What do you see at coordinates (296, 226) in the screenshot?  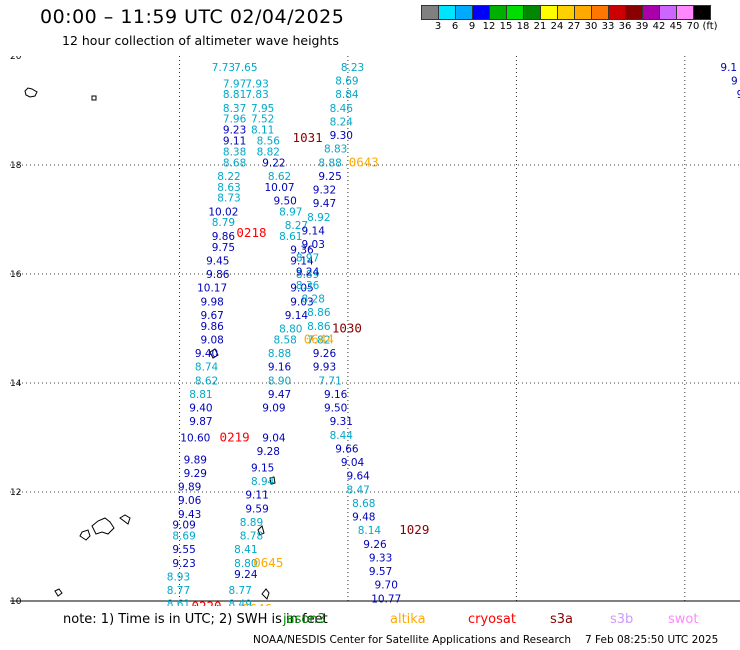 I see `wave-height-value: 8.27` at bounding box center [296, 226].